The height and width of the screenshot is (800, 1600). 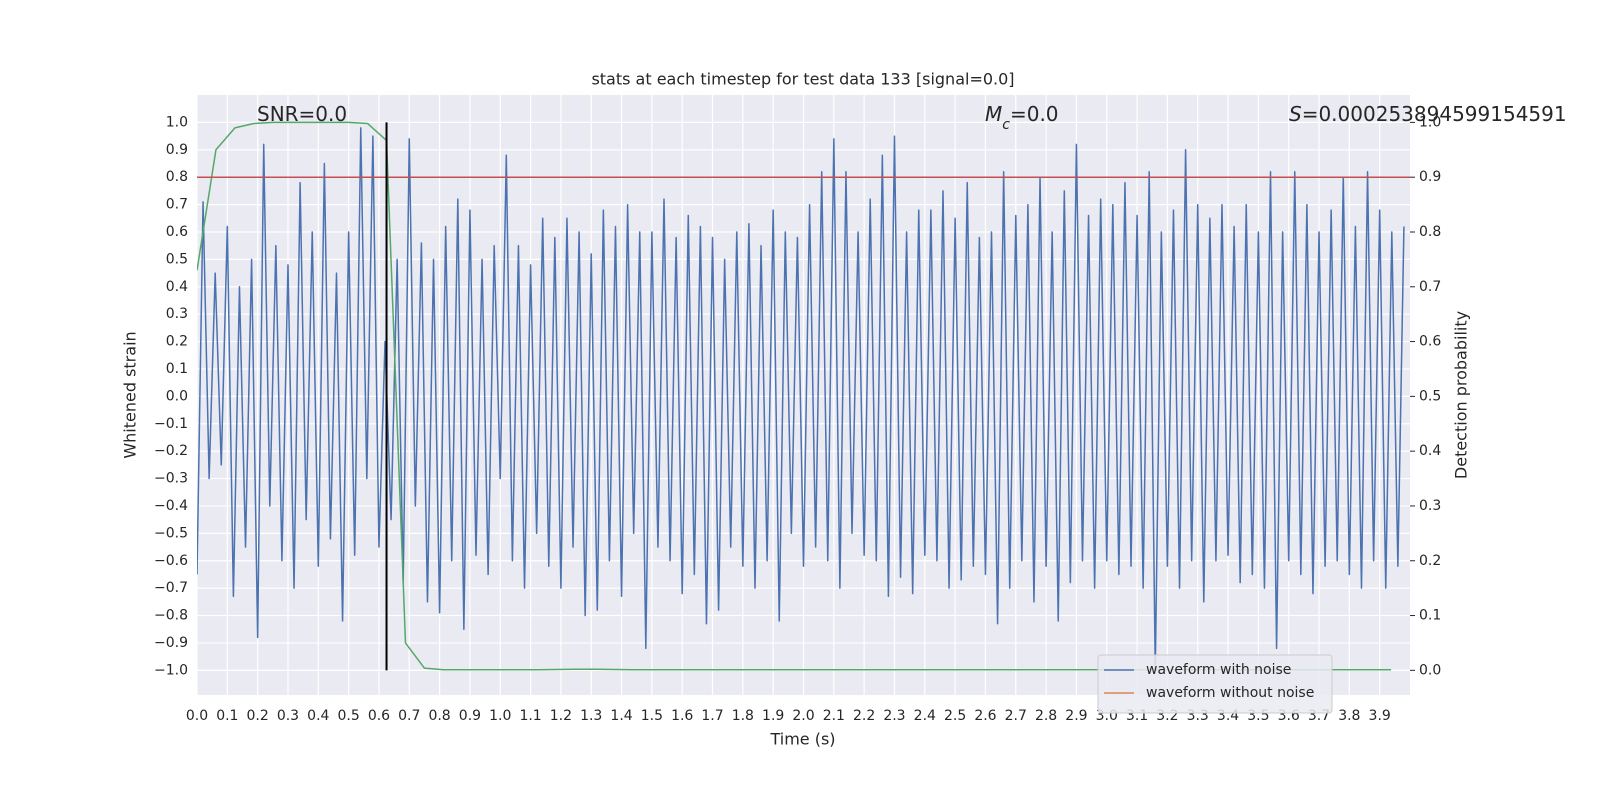 I want to click on x-tick-label: 2.2, so click(x=864, y=716).